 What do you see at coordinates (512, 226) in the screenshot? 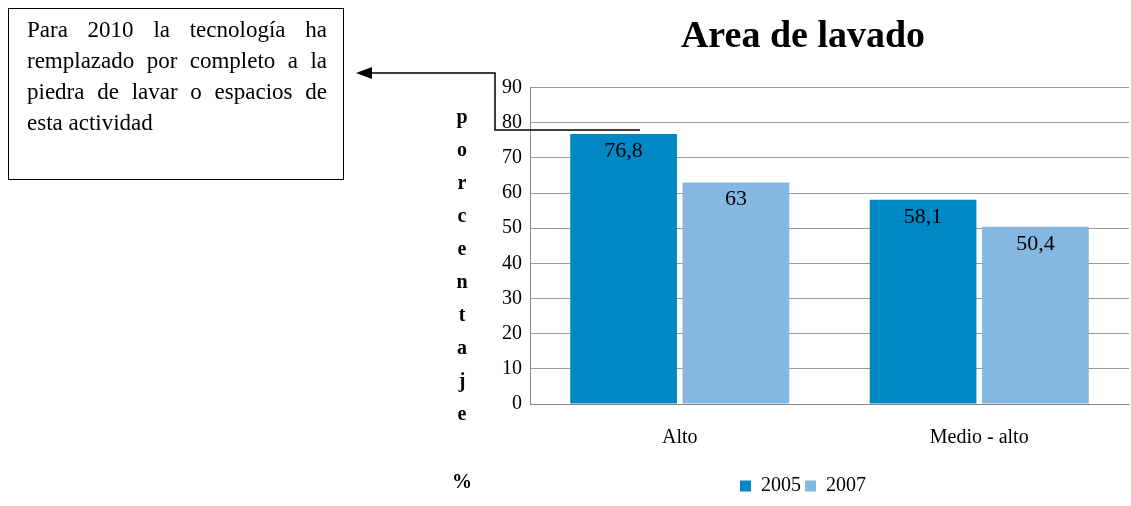
I see `y-tick-label: 50` at bounding box center [512, 226].